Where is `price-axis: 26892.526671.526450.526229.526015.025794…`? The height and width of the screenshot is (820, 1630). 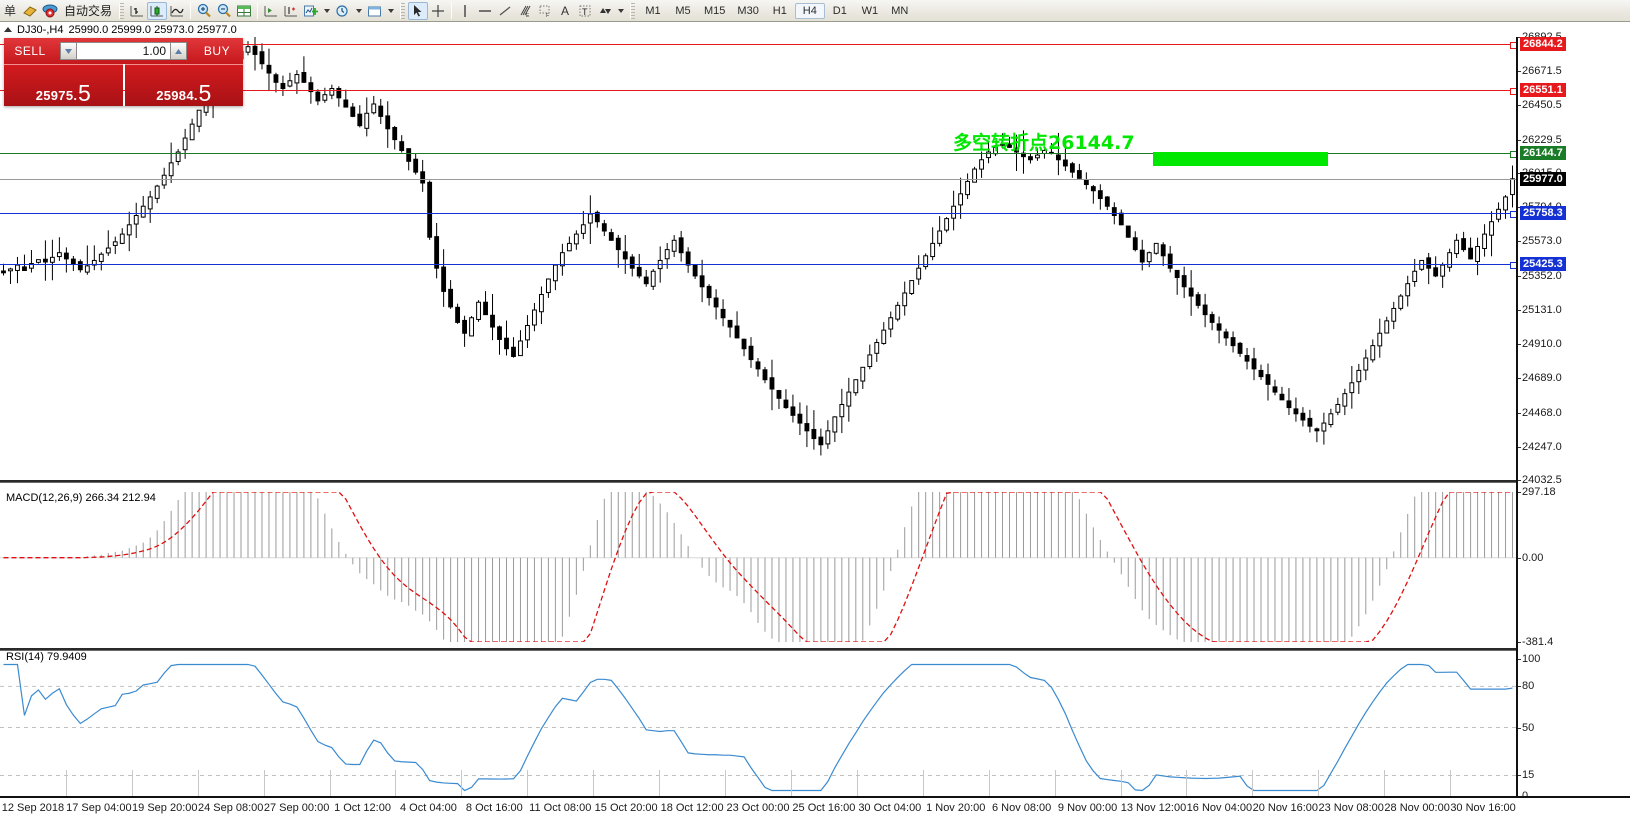 price-axis: 26892.526671.526450.526229.526015.025794… is located at coordinates (1573, 416).